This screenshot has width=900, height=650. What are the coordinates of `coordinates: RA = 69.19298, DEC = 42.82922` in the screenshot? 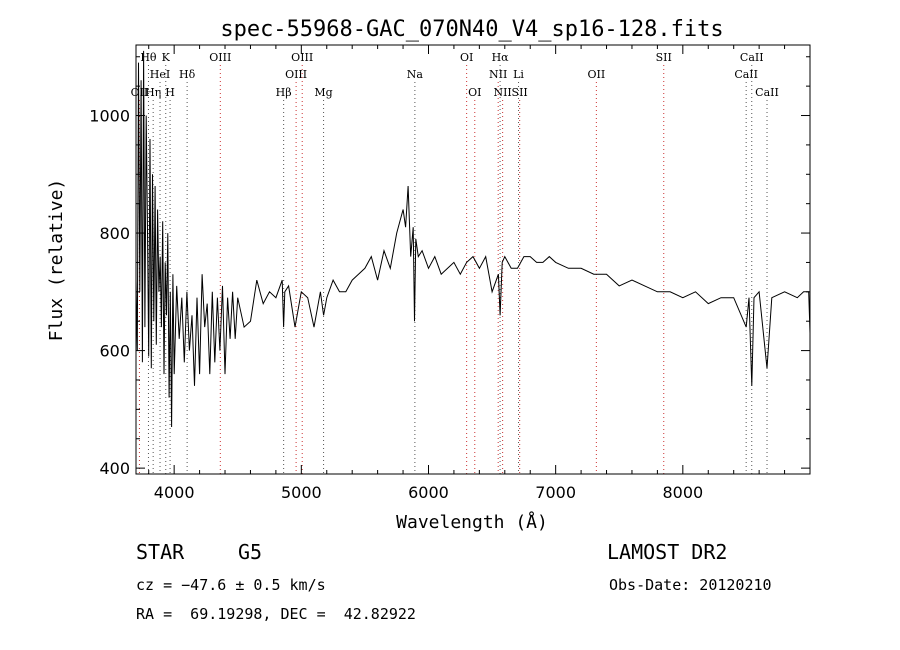 It's located at (276, 614).